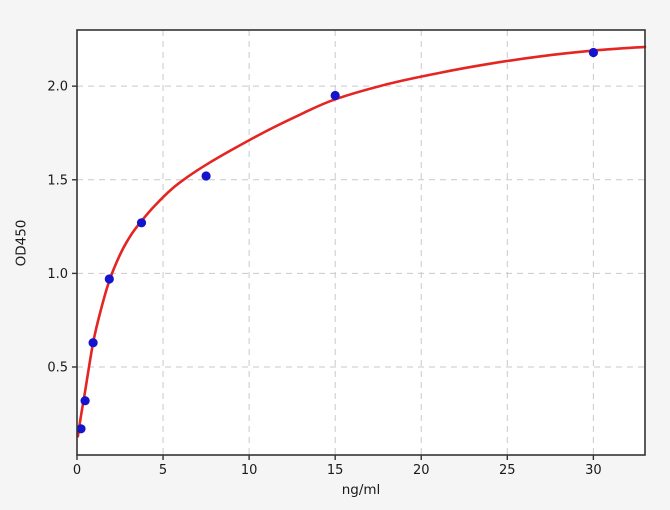  Describe the element at coordinates (163, 470) in the screenshot. I see `x-tick-label: 5` at that location.